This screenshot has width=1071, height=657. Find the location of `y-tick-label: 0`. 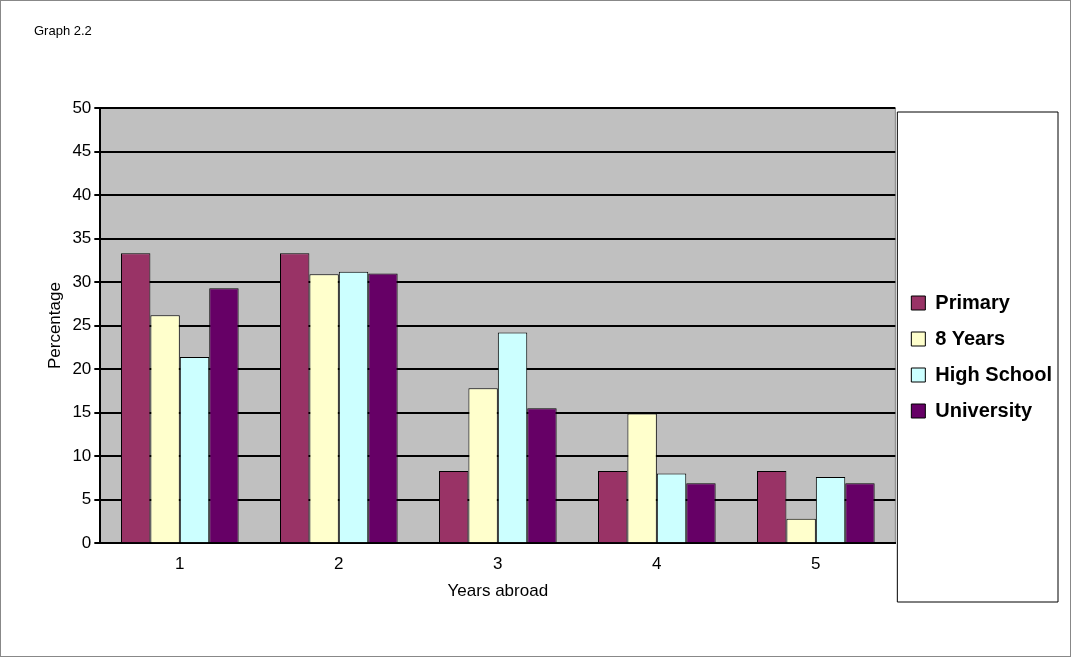

y-tick-label: 0 is located at coordinates (86, 542).